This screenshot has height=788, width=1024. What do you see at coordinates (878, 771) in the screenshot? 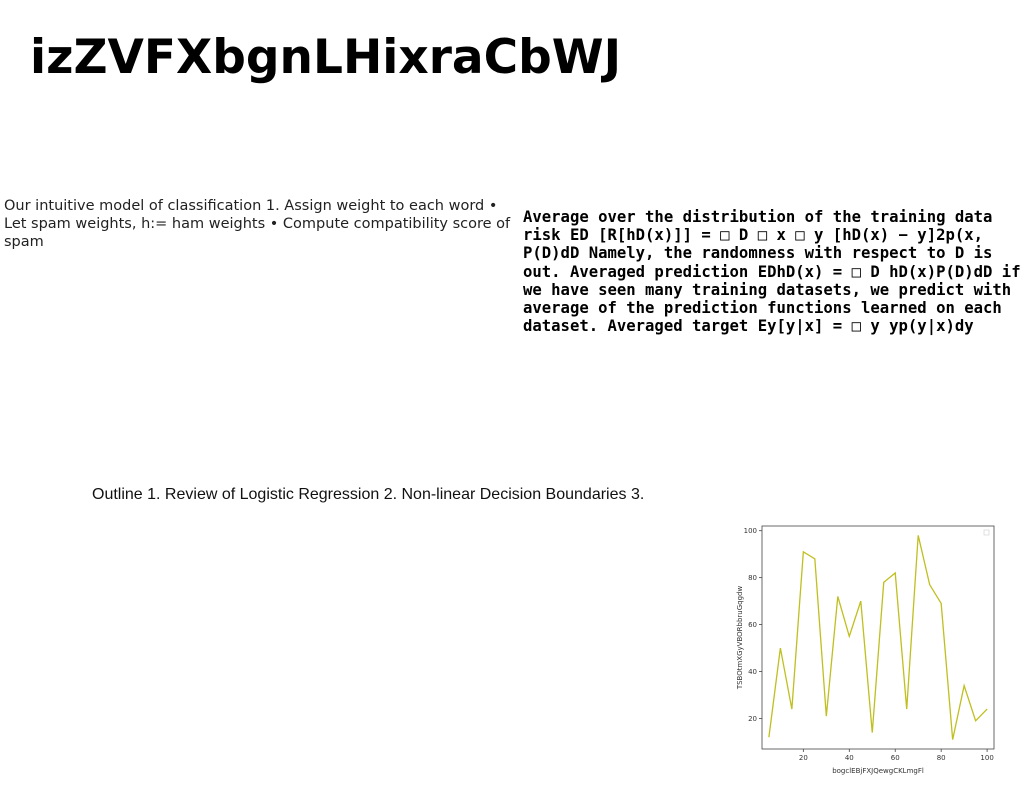
I see `x-axis-label: bogclEBjFXJQewgCKLmgFl` at bounding box center [878, 771].